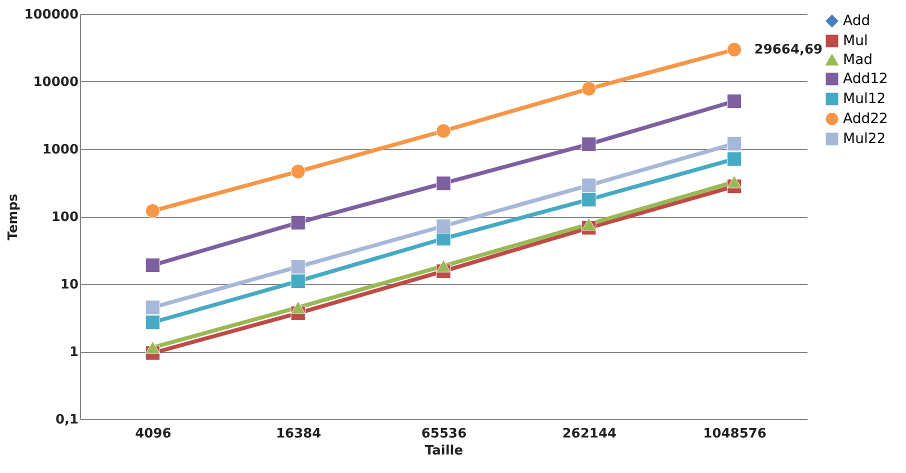 The width and height of the screenshot is (906, 473). Describe the element at coordinates (589, 434) in the screenshot. I see `x-tick-label: 262144` at that location.